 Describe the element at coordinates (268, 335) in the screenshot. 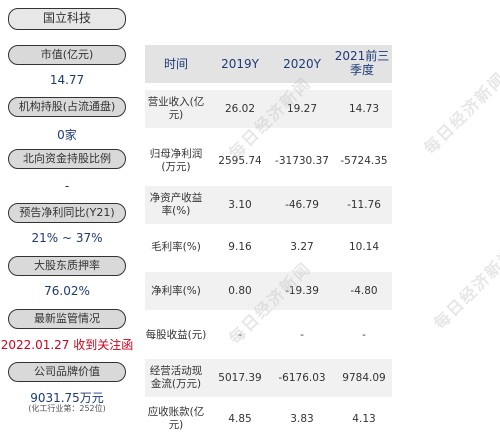

I see `table-row: 每股收益(元) - - -` at that location.